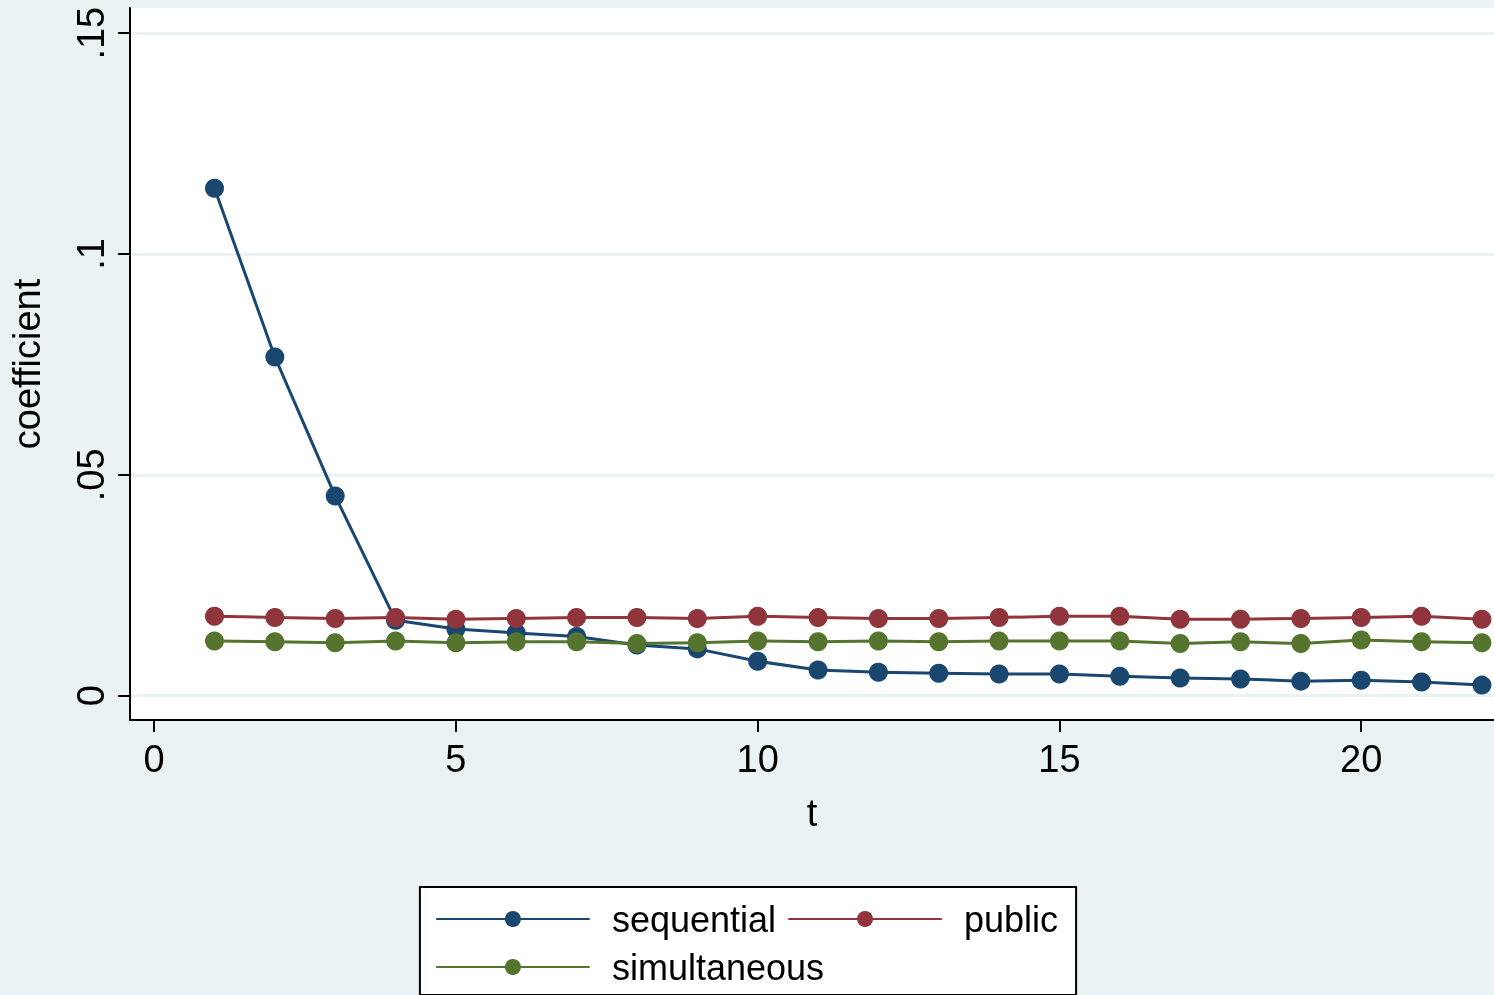 The image size is (1494, 995). I want to click on x-tick-label: 15, so click(1059, 759).